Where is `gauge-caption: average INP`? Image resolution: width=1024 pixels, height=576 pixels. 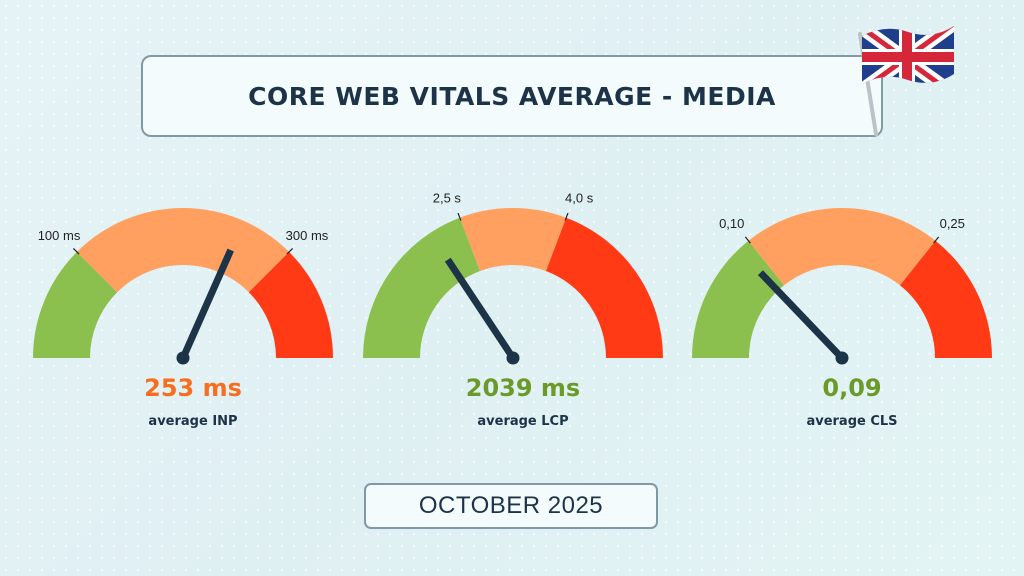 gauge-caption: average INP is located at coordinates (192, 421).